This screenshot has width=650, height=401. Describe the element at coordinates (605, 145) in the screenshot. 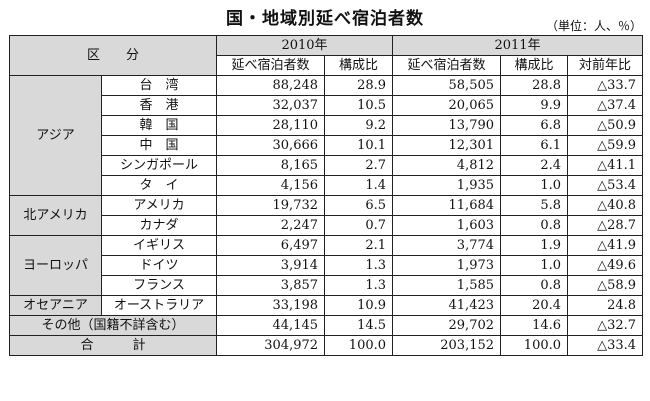

I see `yoy-change: △59.9` at that location.